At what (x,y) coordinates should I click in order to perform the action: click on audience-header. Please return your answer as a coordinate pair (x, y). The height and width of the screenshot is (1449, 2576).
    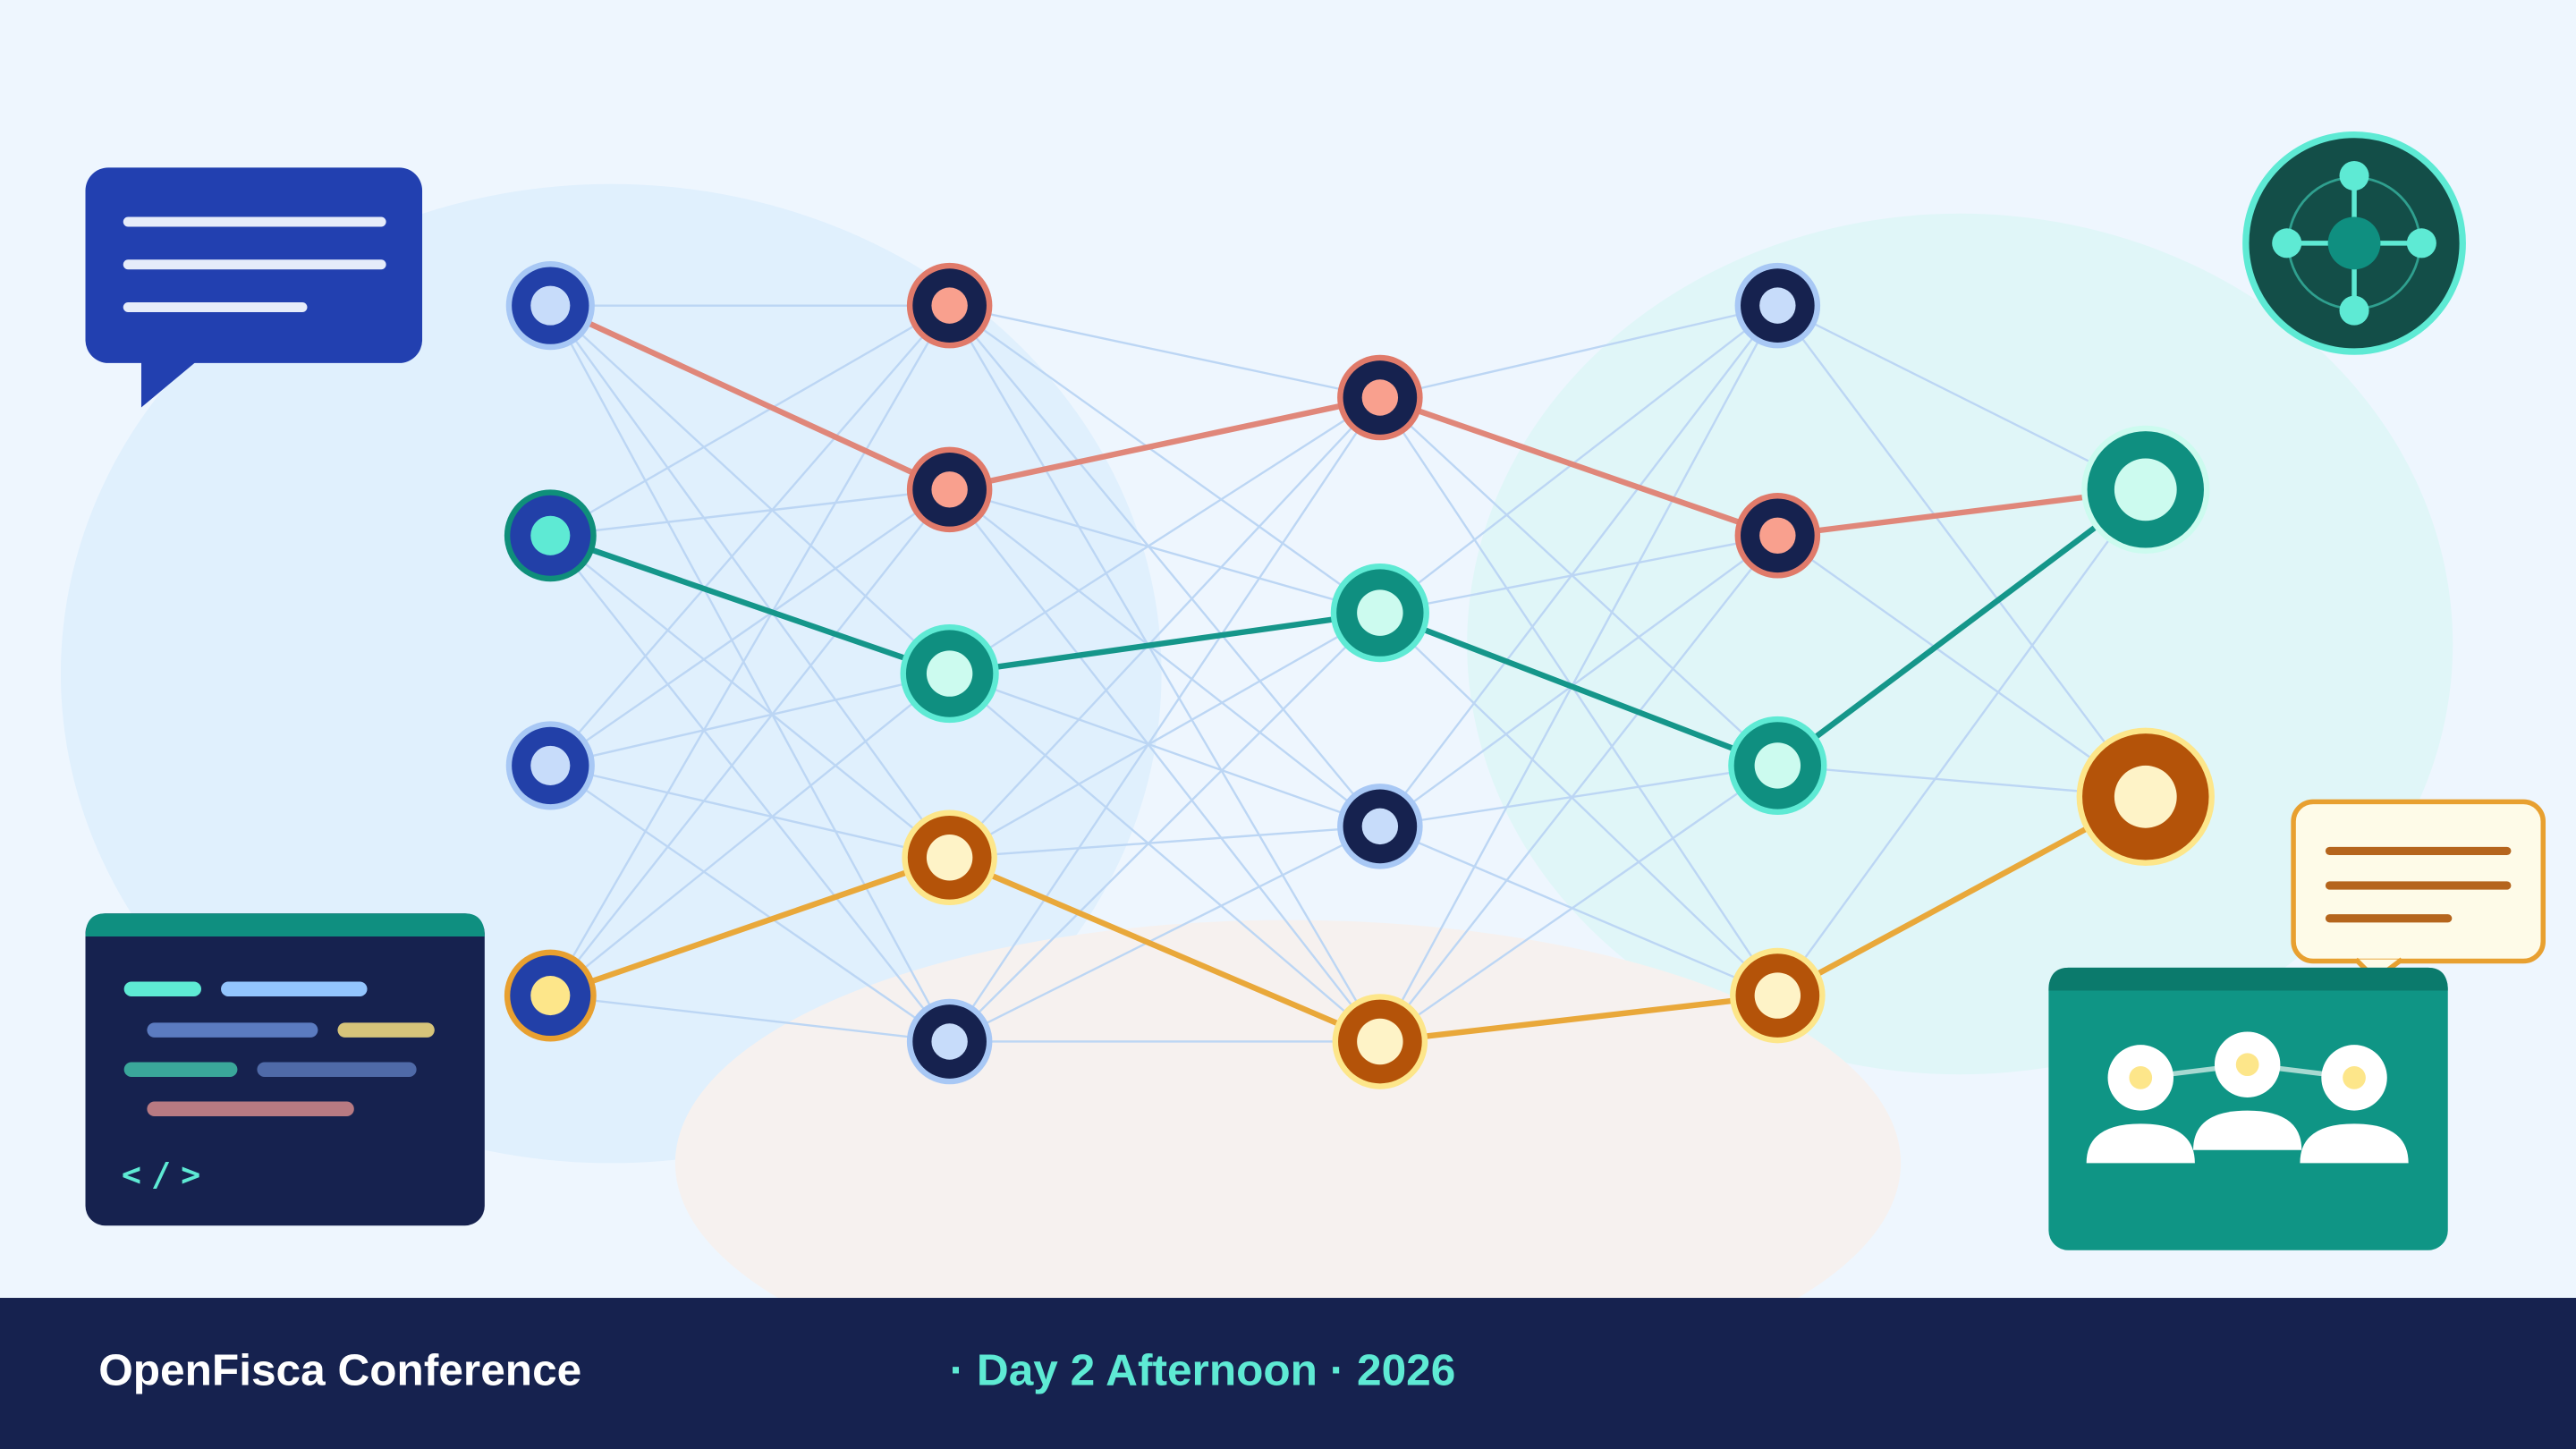
    Looking at the image, I should click on (2248, 979).